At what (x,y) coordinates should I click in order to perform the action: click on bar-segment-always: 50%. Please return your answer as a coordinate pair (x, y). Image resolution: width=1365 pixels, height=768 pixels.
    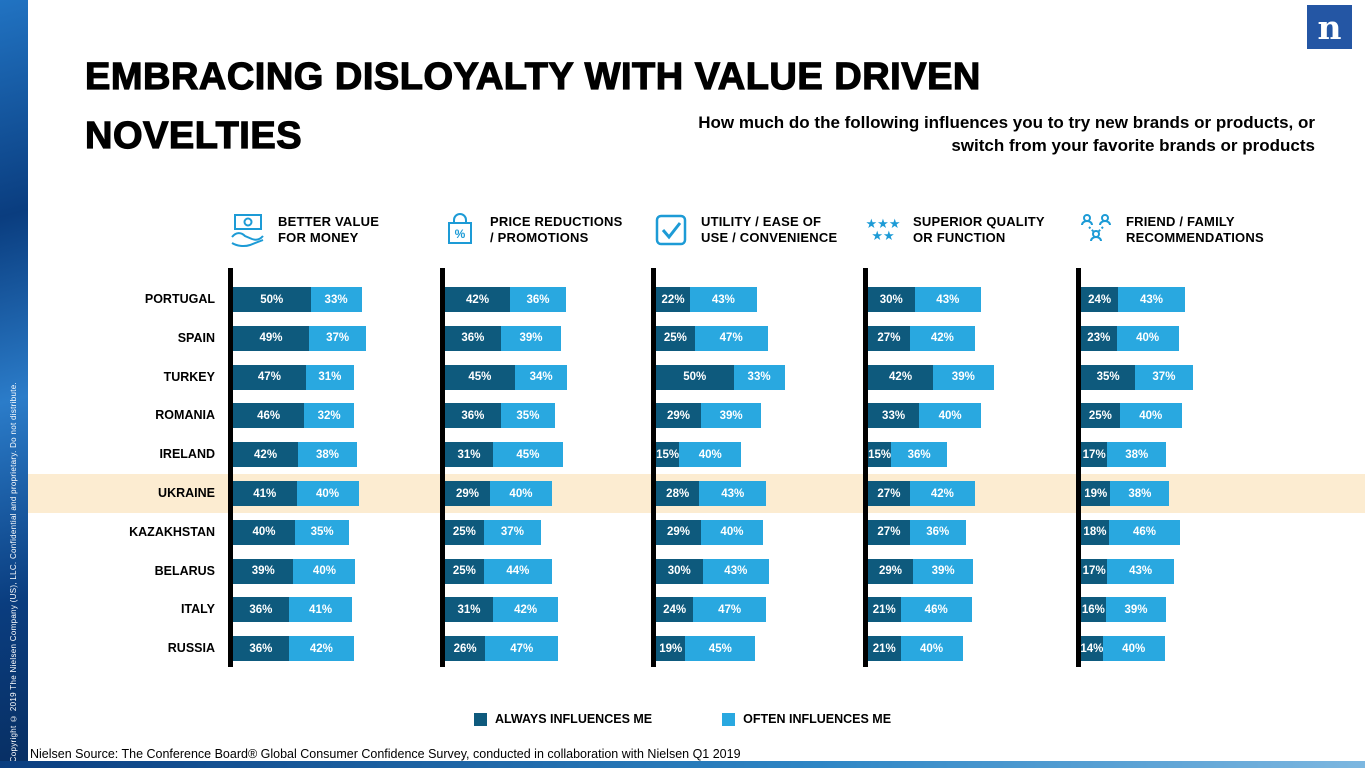
    Looking at the image, I should click on (272, 299).